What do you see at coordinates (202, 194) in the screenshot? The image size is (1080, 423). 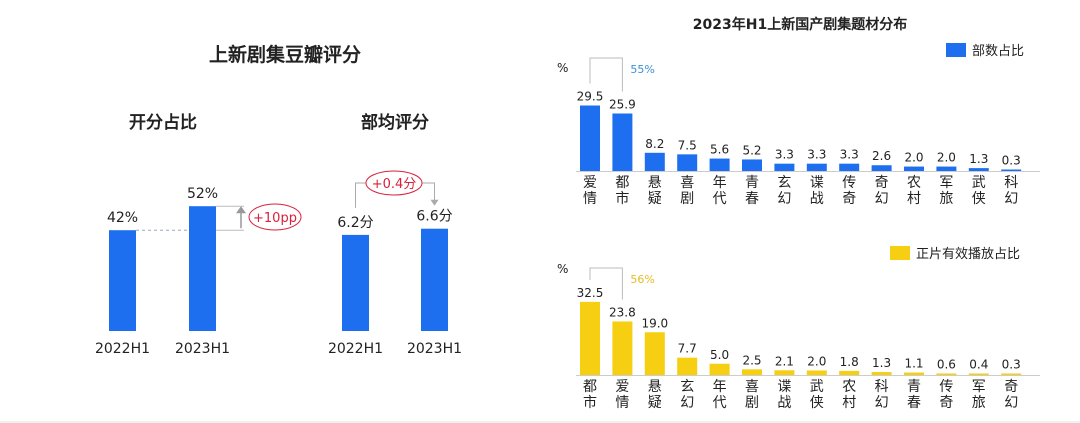 I see `bar-value-label: 52%` at bounding box center [202, 194].